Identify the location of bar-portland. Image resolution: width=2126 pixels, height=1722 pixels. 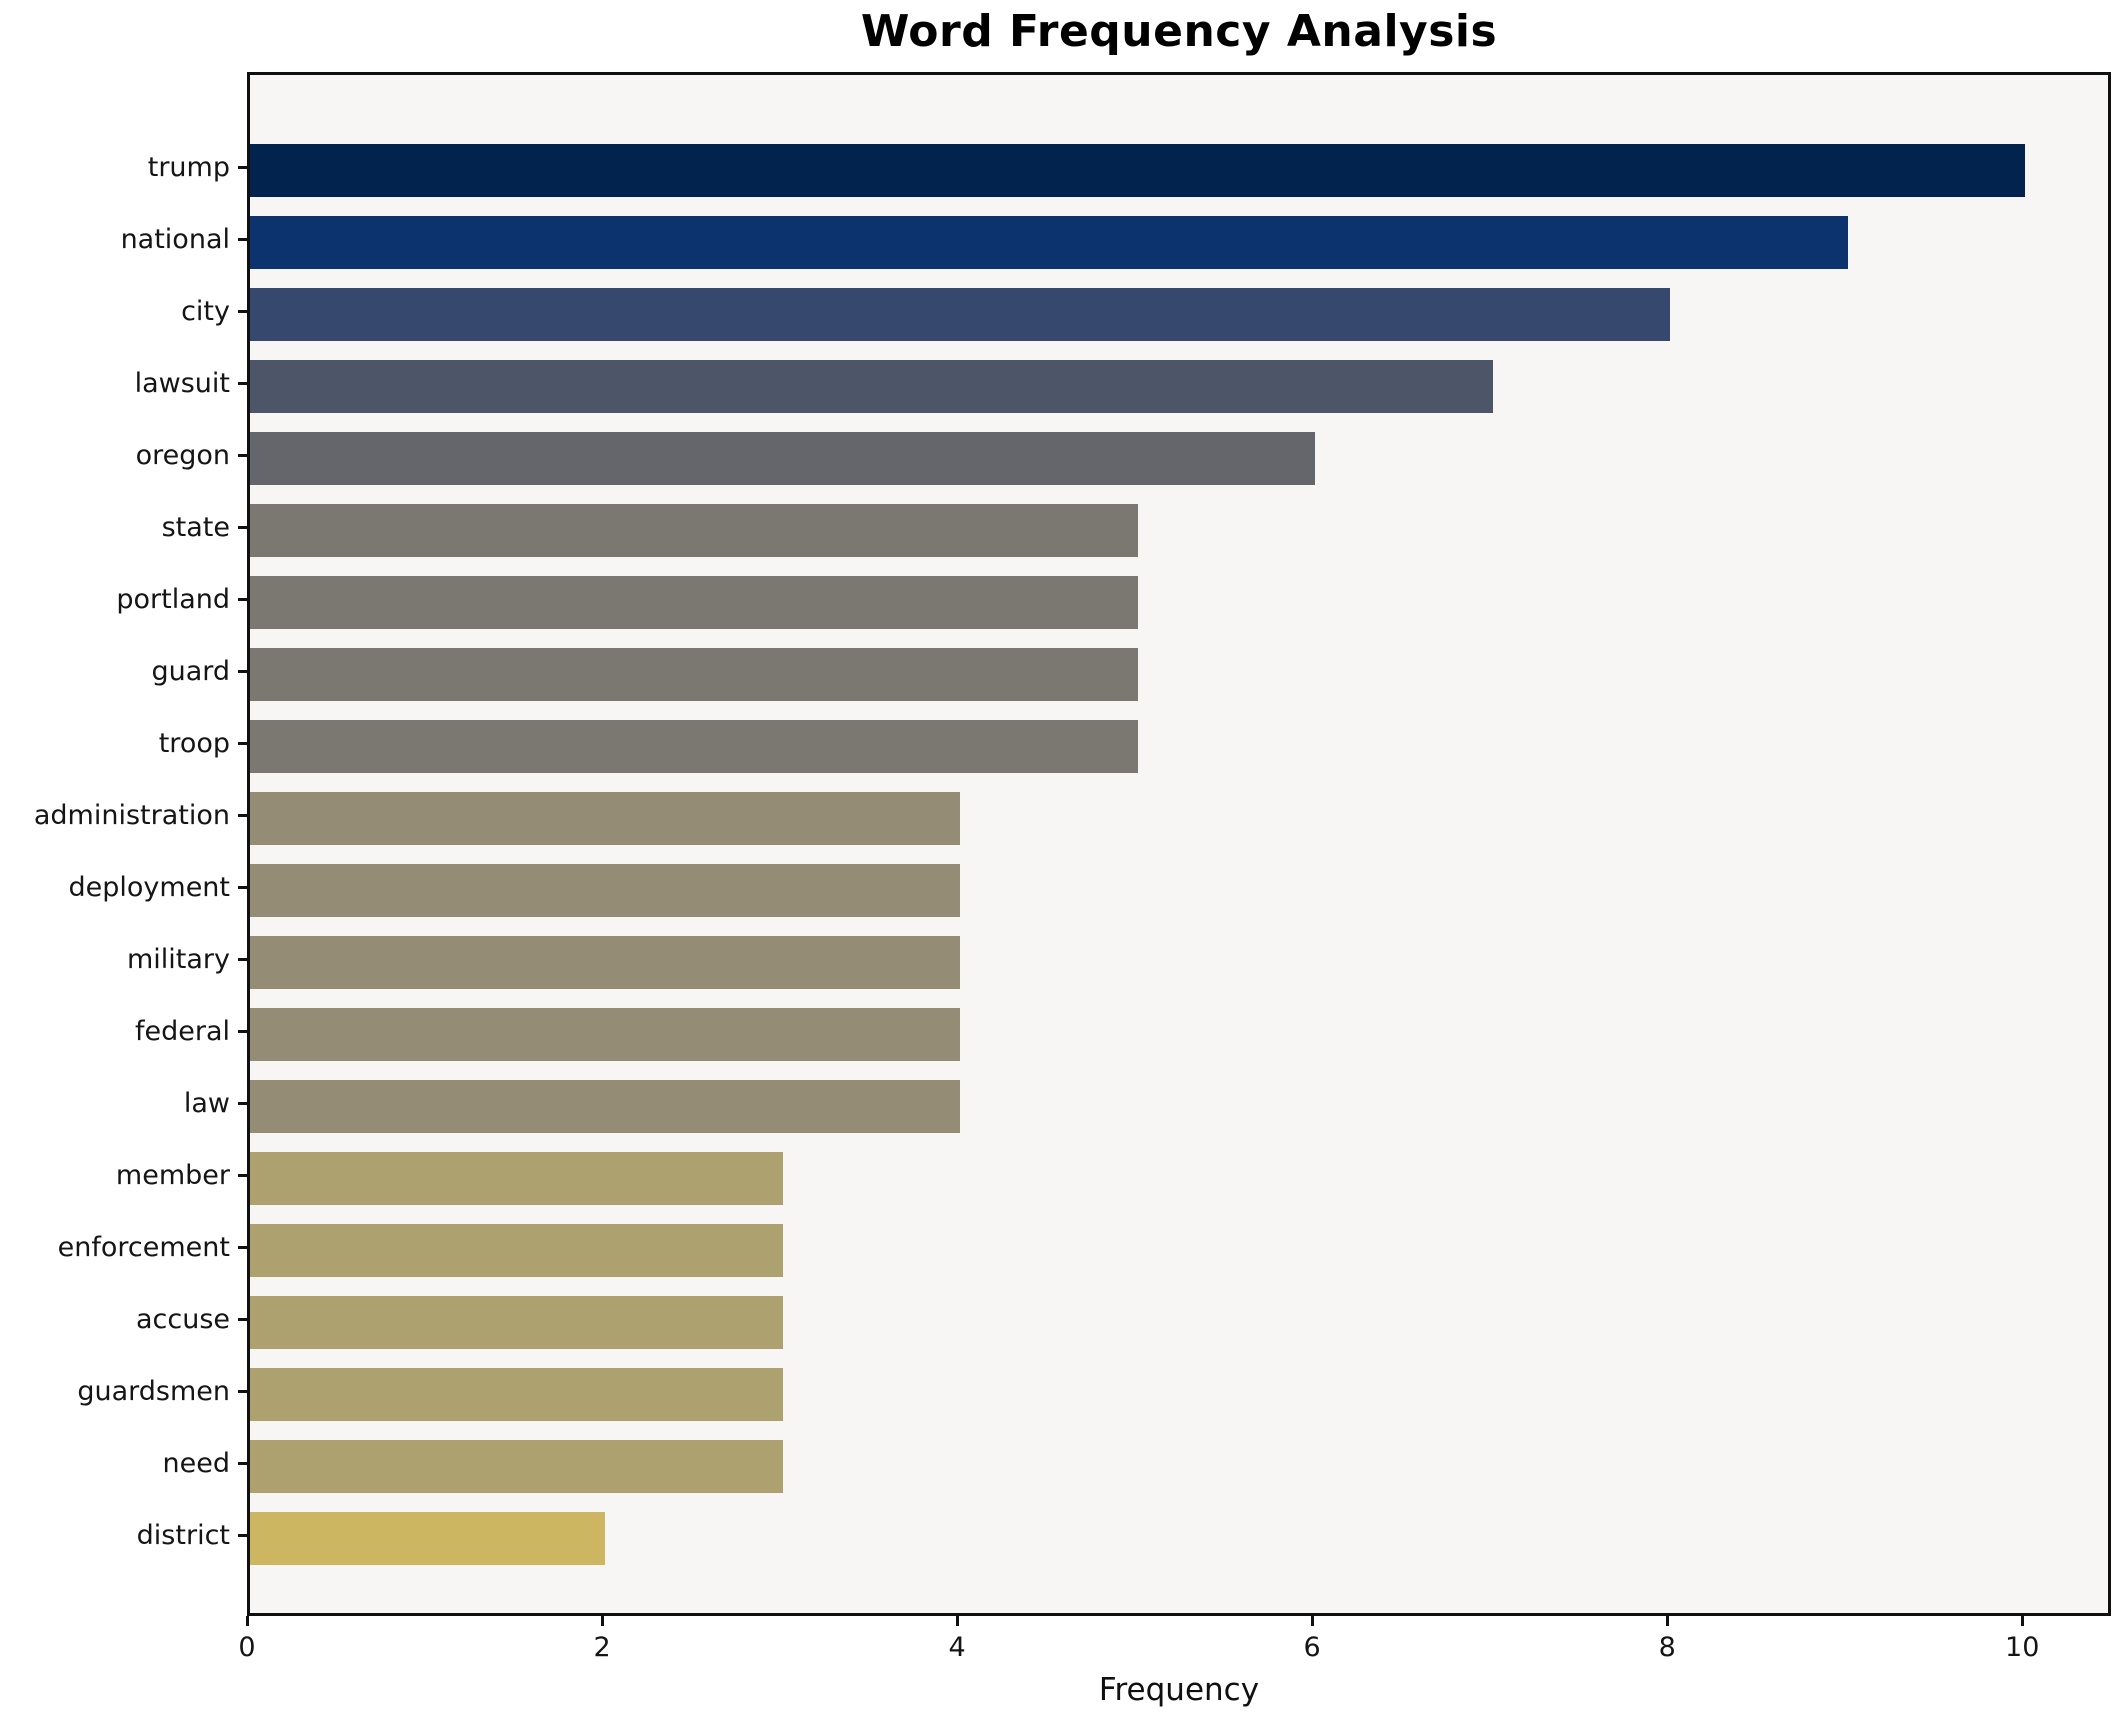
(694, 602).